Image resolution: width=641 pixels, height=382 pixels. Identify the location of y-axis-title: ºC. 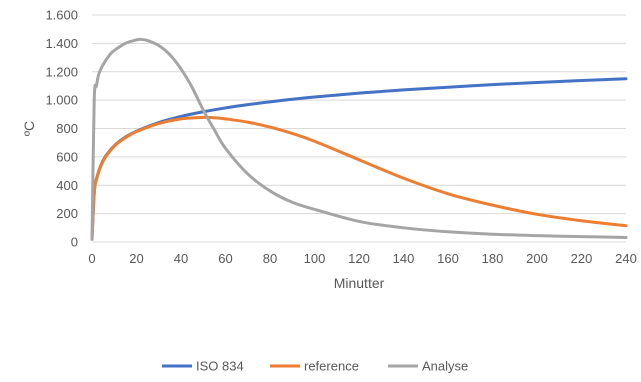
(29, 128).